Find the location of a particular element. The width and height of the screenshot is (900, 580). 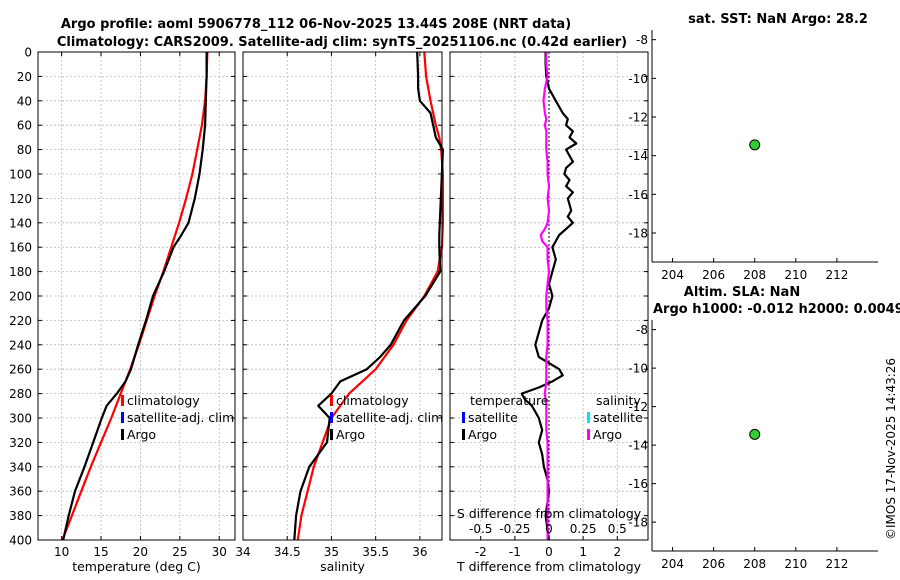

x-tick-label: 35.5 is located at coordinates (375, 552).